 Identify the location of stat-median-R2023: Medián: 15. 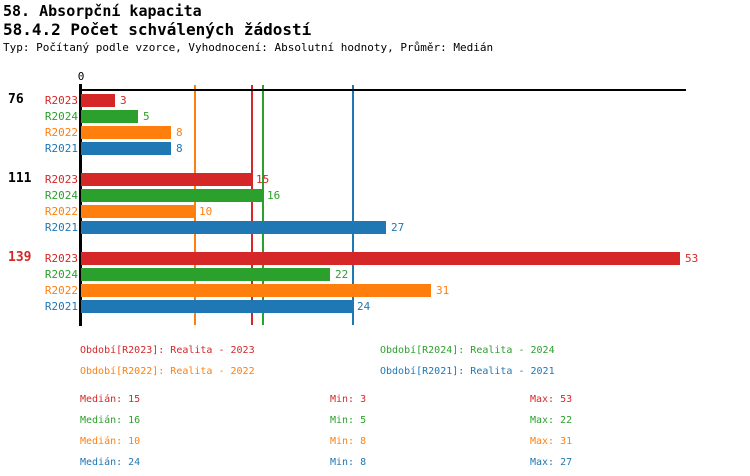
(110, 399).